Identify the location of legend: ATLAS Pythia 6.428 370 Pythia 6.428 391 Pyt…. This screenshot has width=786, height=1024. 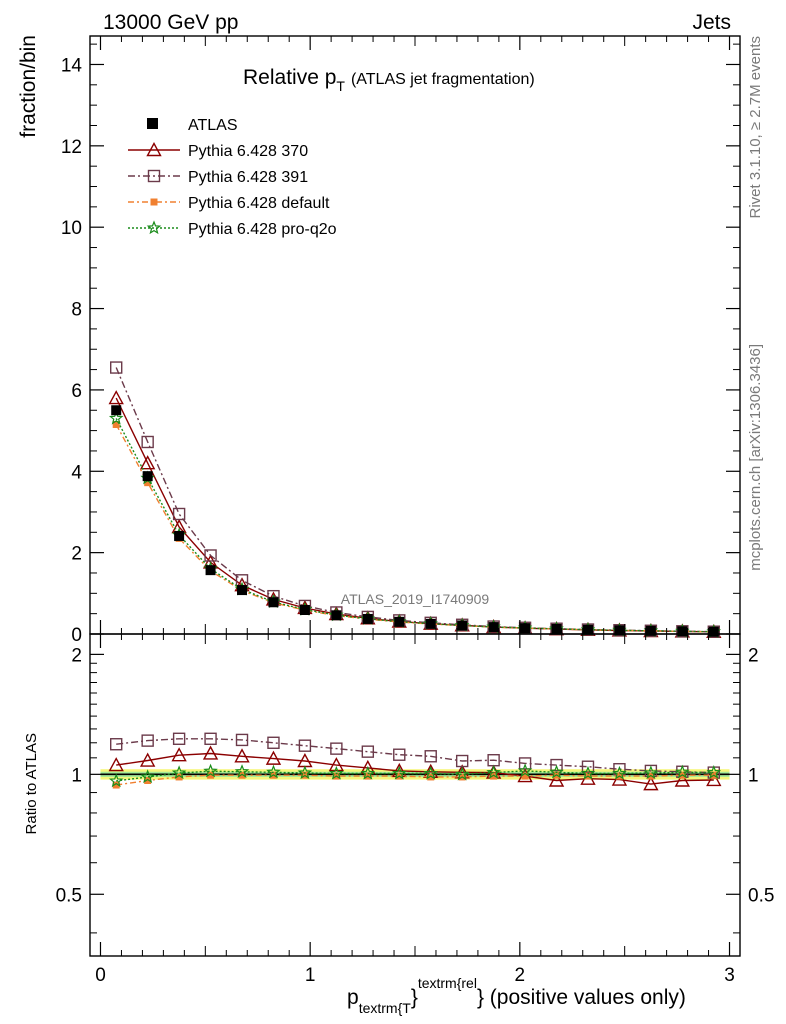
(232, 177).